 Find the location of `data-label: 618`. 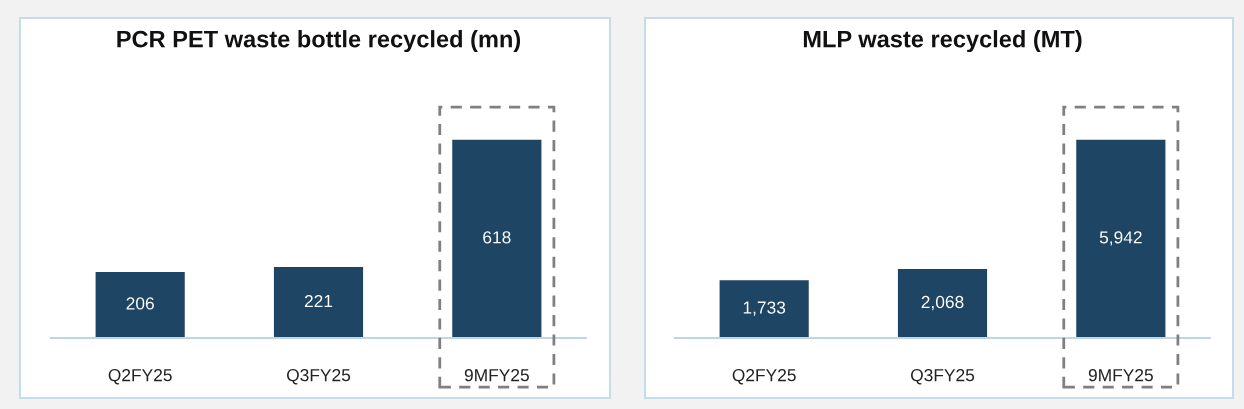

data-label: 618 is located at coordinates (497, 237).